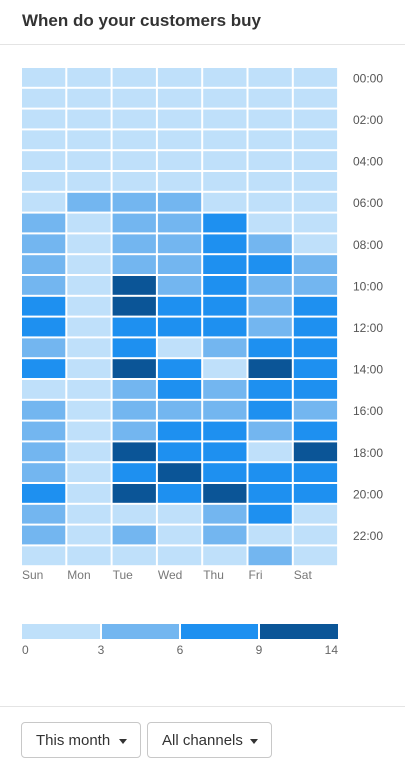 This screenshot has height=768, width=405. I want to click on card-header: When do your customers buy, so click(202, 22).